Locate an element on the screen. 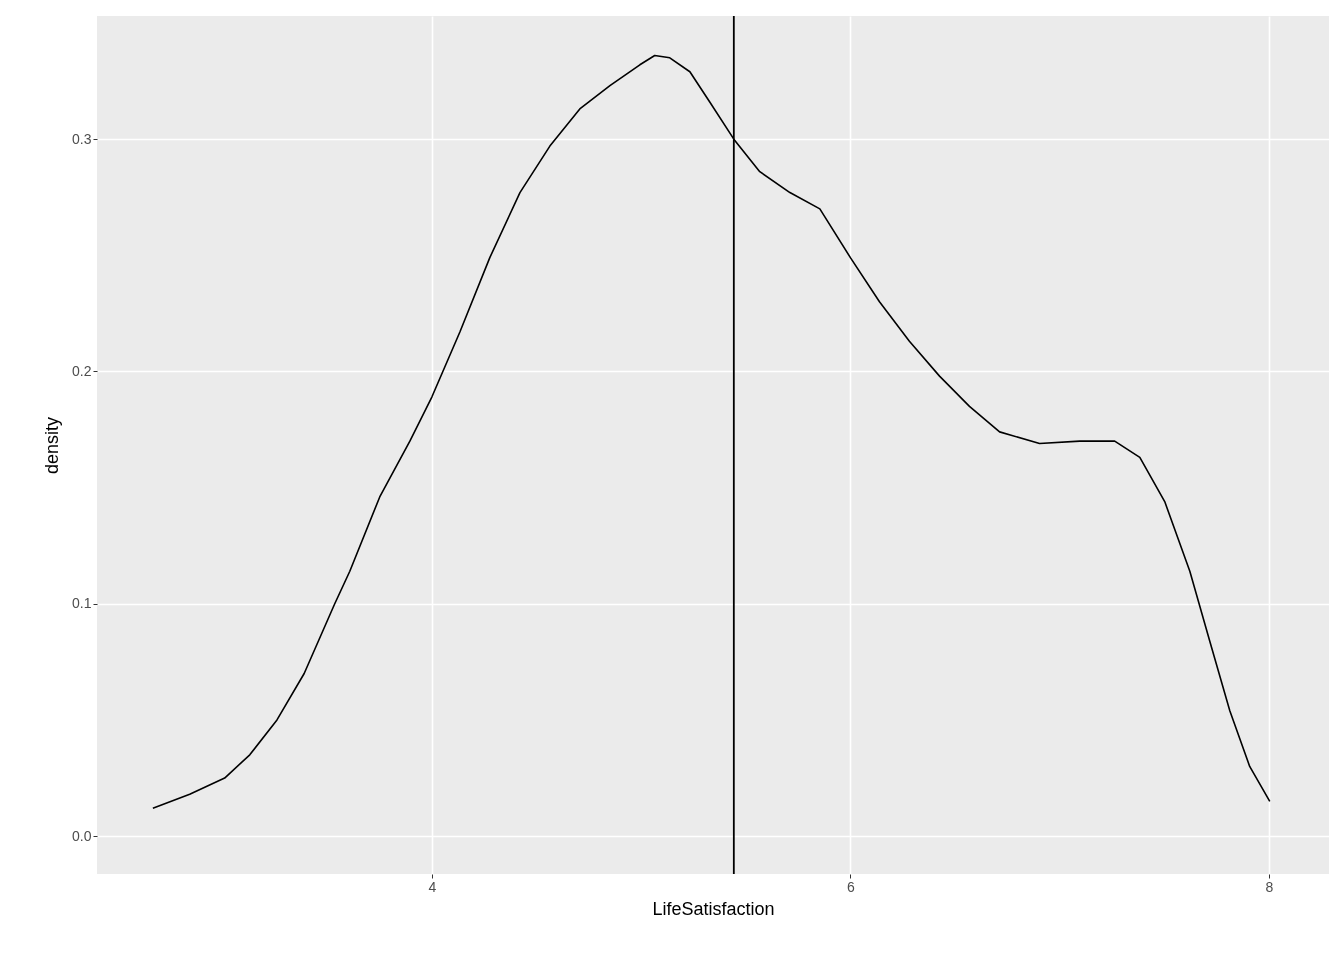  y-tick-label: 0.1 is located at coordinates (82, 603).